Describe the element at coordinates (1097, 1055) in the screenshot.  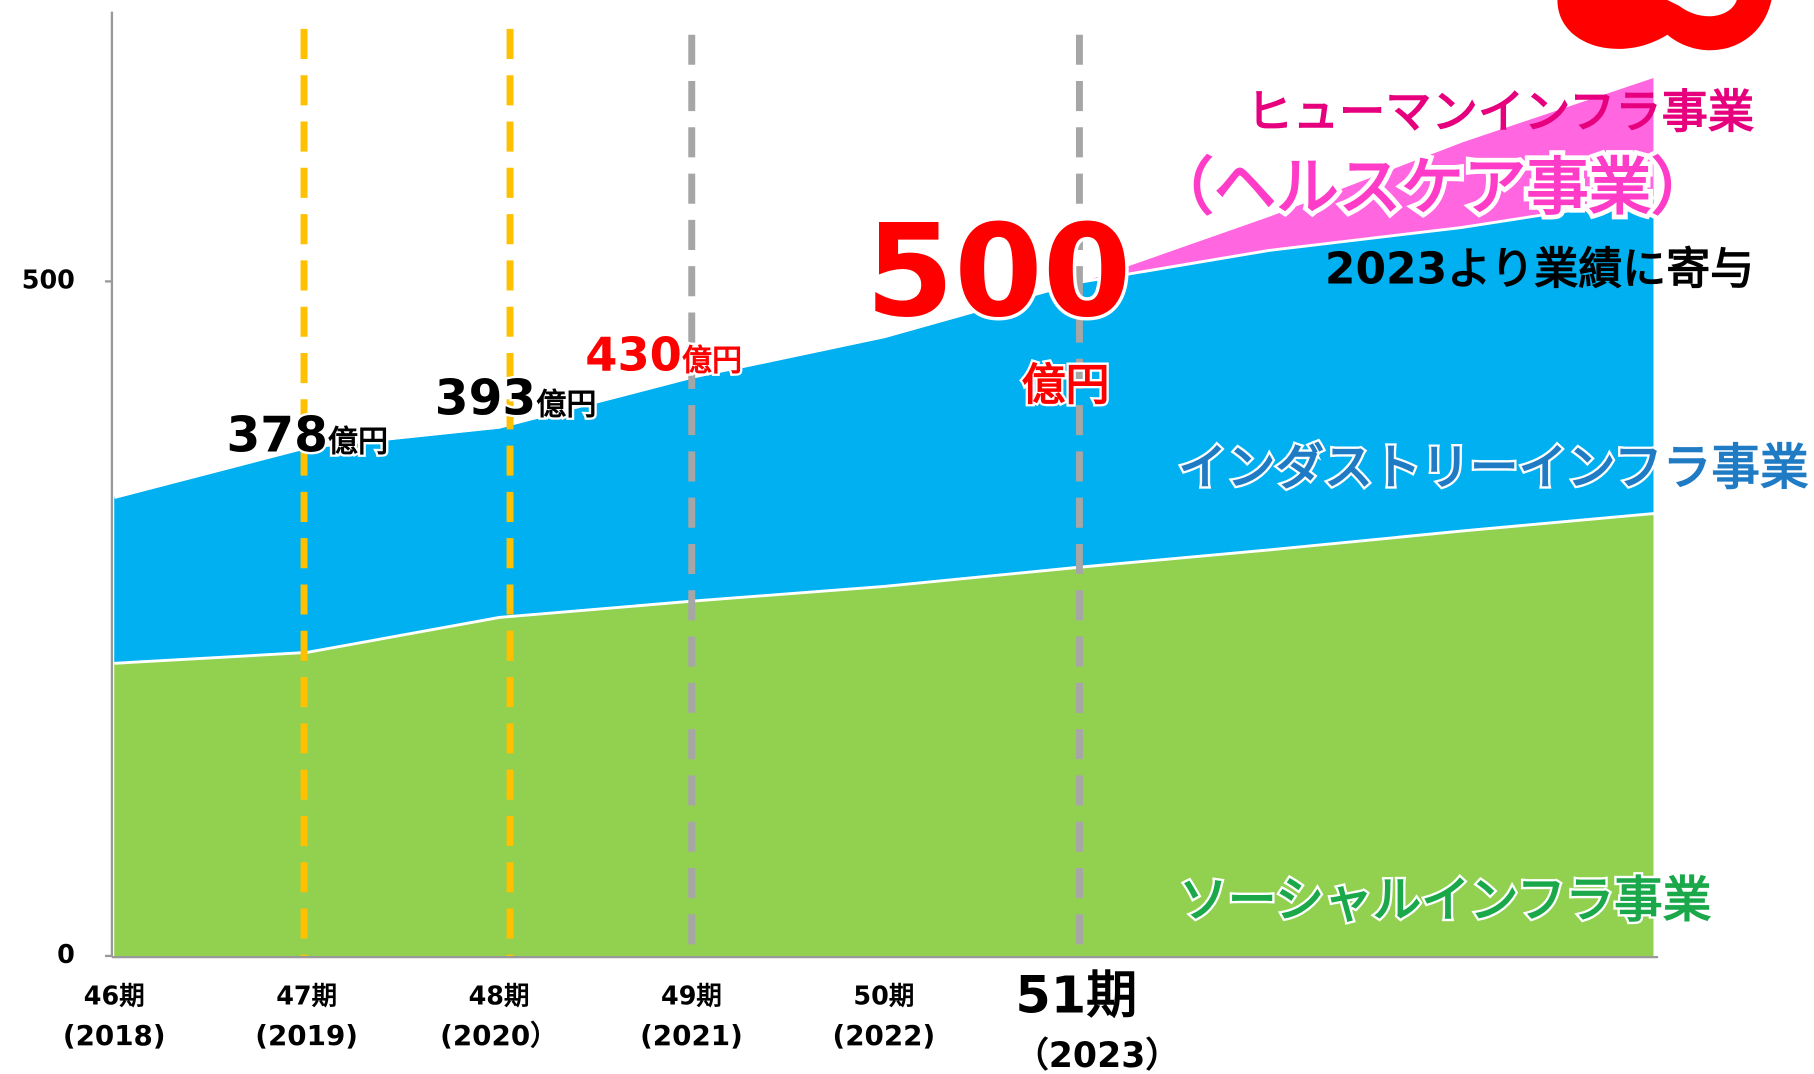
I see `x-tick-year: （2023）` at that location.